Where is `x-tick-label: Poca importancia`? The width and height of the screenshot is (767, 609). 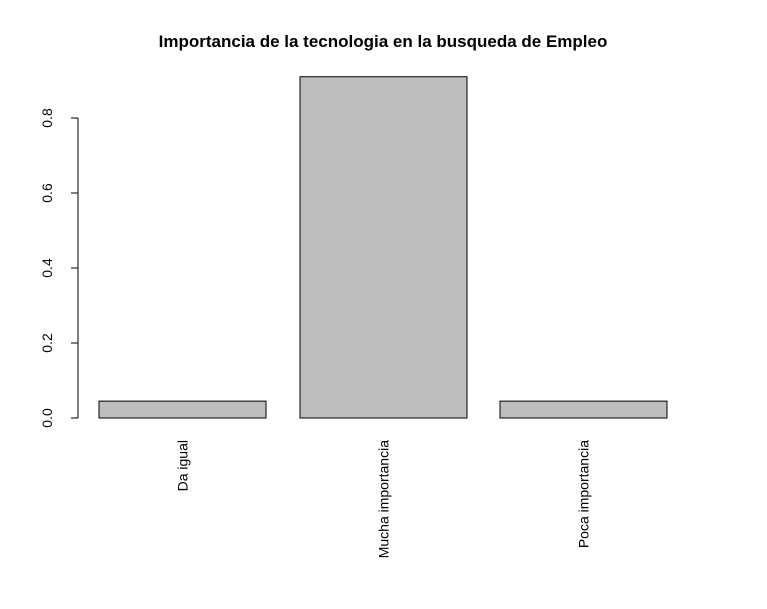
x-tick-label: Poca importancia is located at coordinates (584, 494).